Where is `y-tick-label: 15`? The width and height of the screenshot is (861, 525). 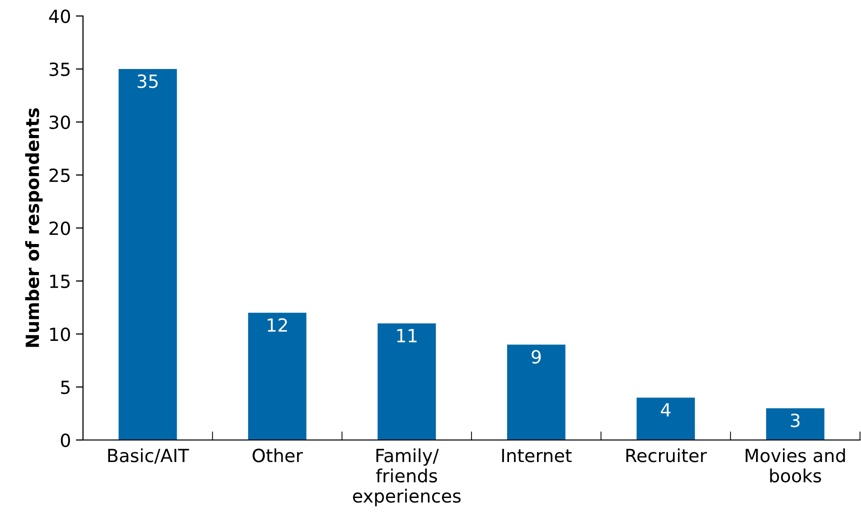
y-tick-label: 15 is located at coordinates (60, 281).